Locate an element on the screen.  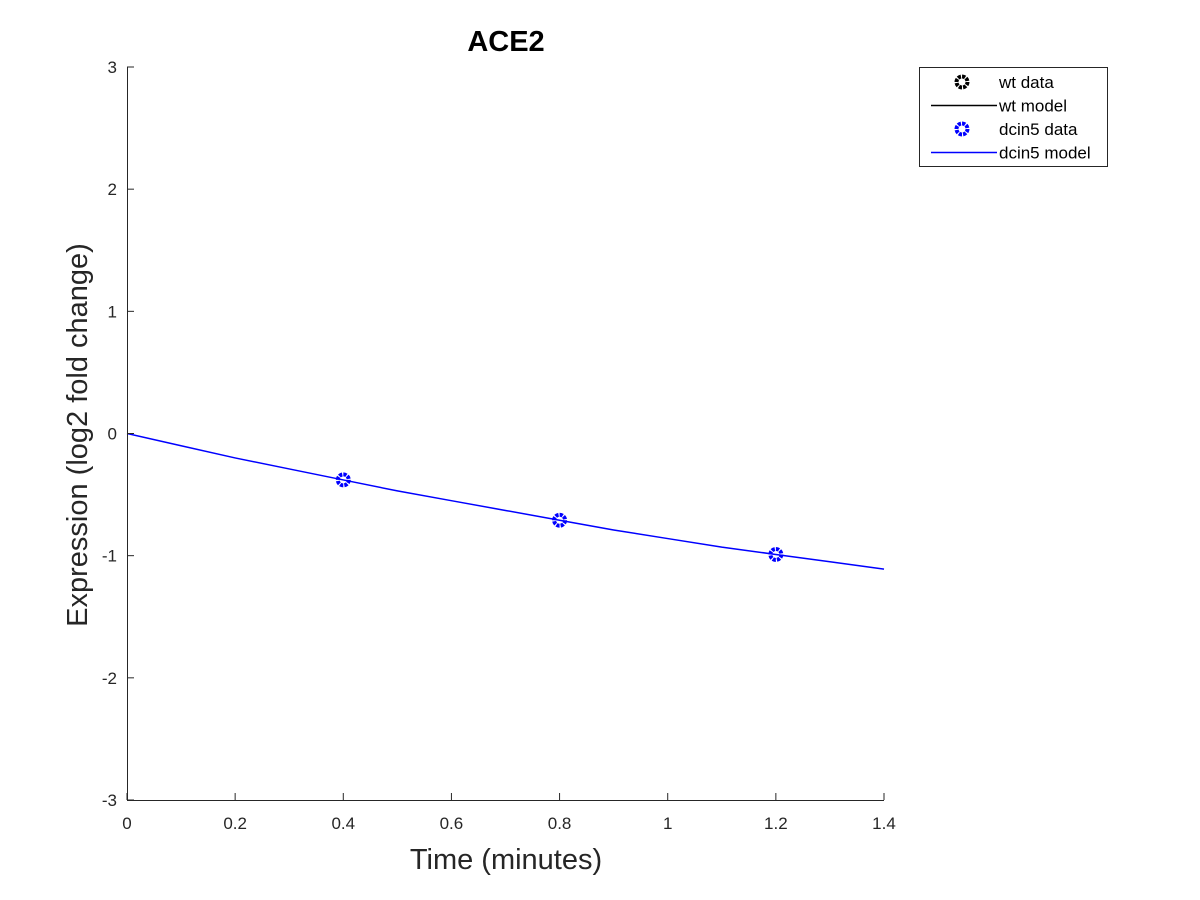
y-tick-label: -2 is located at coordinates (109, 678).